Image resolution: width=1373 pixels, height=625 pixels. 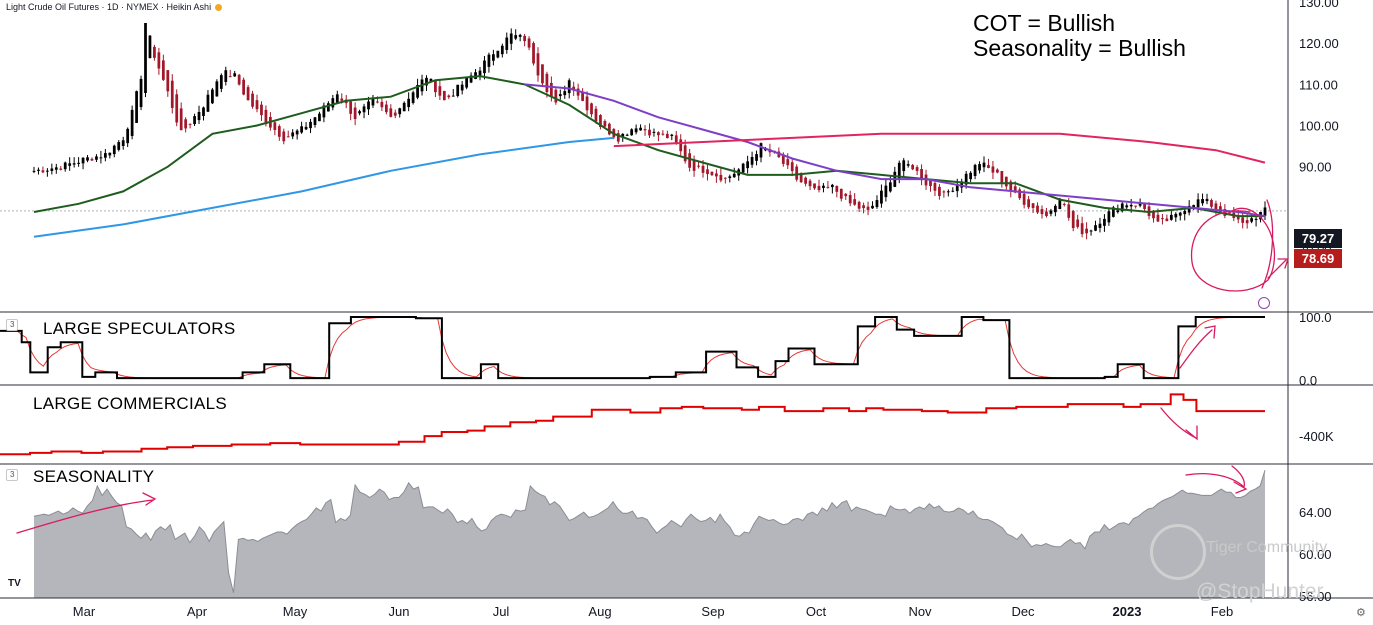 What do you see at coordinates (1232, 249) in the screenshot?
I see `circle-mark` at bounding box center [1232, 249].